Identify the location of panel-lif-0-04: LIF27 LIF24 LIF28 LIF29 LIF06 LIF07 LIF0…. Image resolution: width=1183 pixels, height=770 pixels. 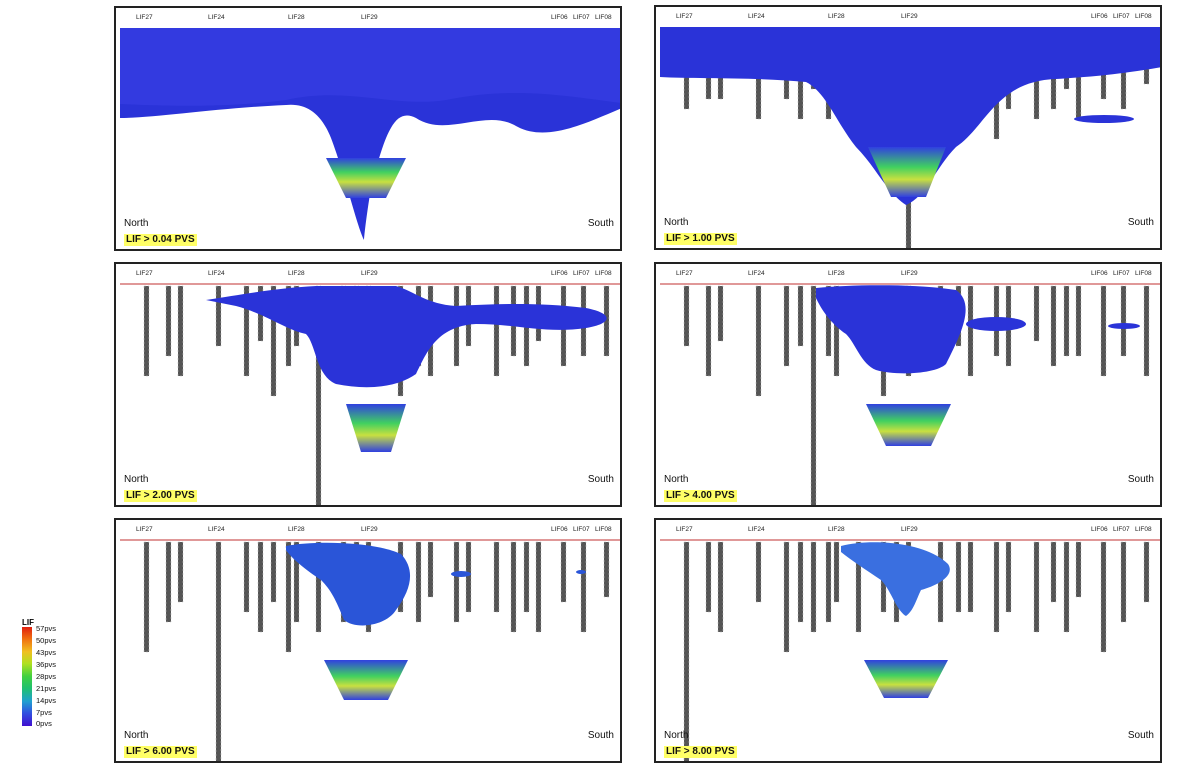
(368, 128).